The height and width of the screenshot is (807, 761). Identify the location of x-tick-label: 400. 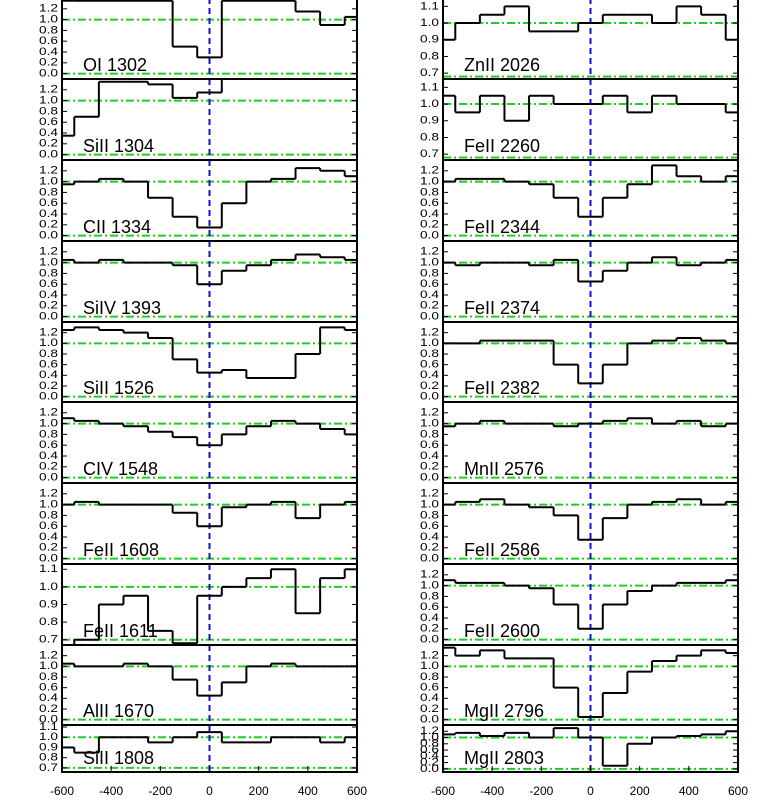
(308, 791).